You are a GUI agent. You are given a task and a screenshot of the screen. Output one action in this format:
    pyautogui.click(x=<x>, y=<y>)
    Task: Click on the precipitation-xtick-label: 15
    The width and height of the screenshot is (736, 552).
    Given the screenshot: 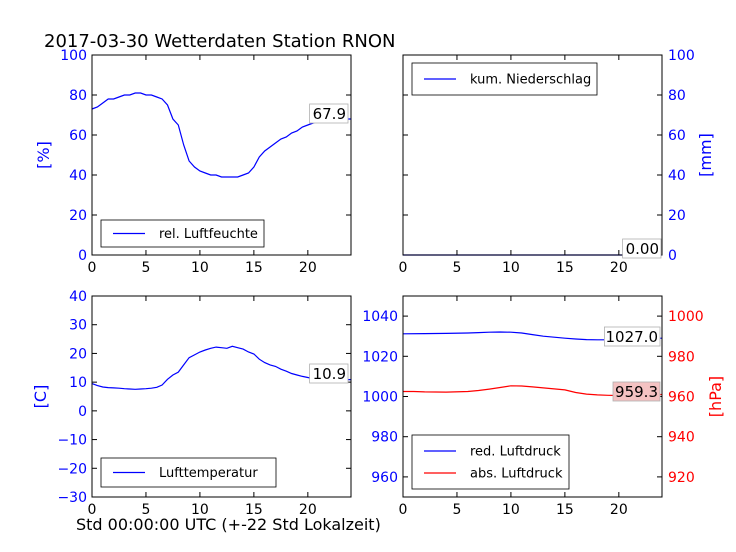 What is the action you would take?
    pyautogui.click(x=565, y=268)
    